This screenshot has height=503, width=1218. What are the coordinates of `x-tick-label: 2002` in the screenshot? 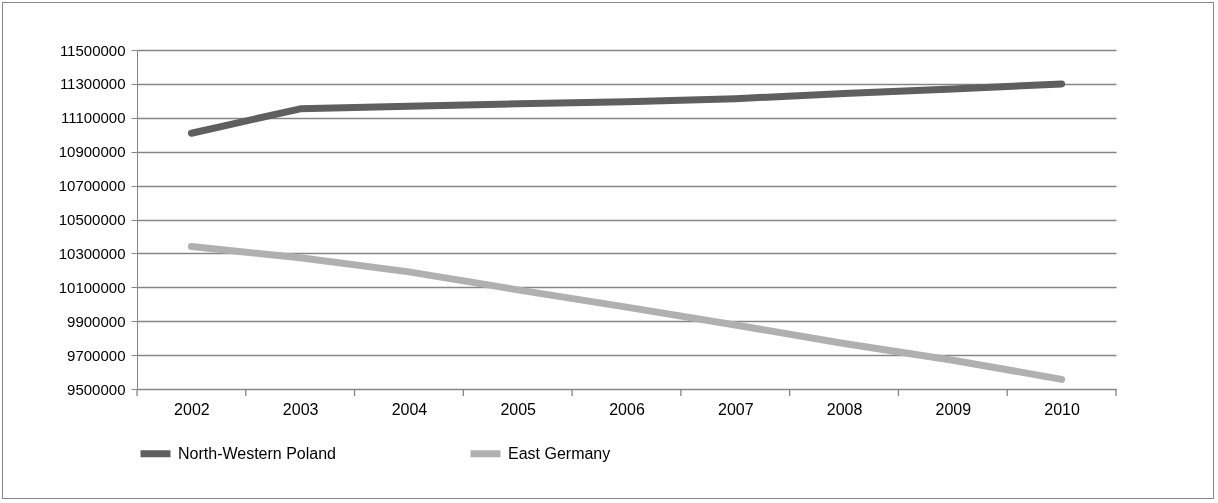 It's located at (192, 409).